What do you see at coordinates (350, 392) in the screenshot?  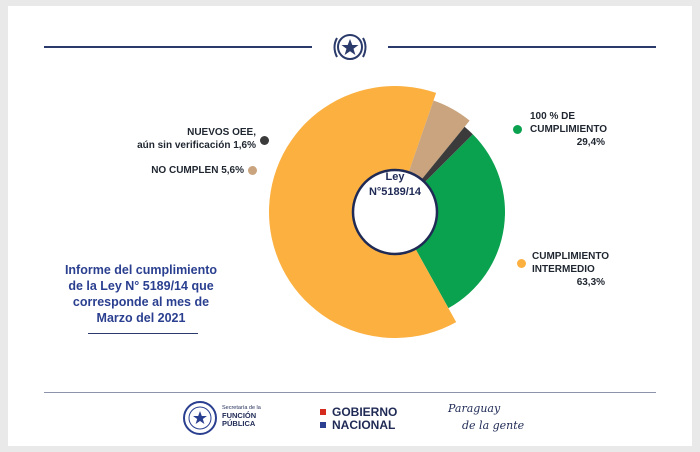 I see `footer-rule` at bounding box center [350, 392].